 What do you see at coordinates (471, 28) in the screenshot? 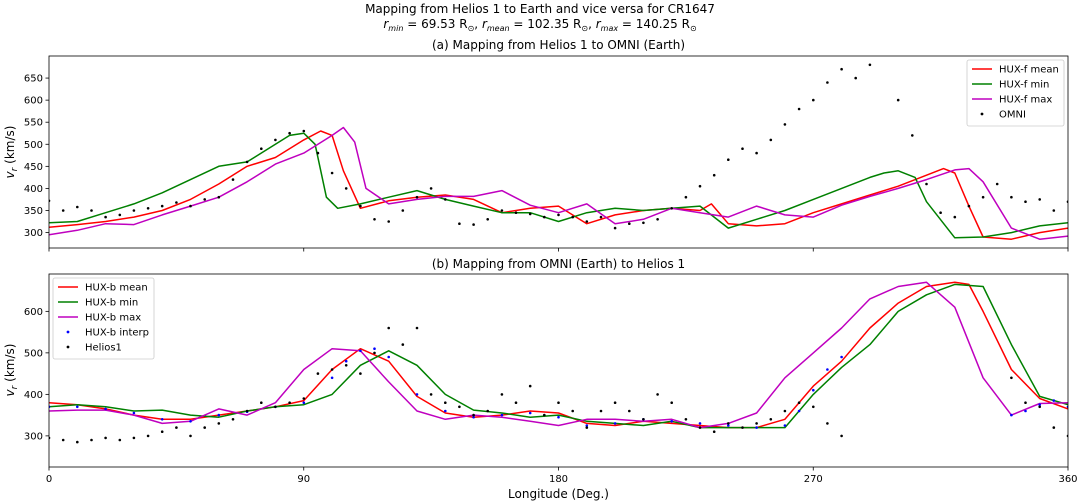
I see `sun-symbol-1: ⊙` at bounding box center [471, 28].